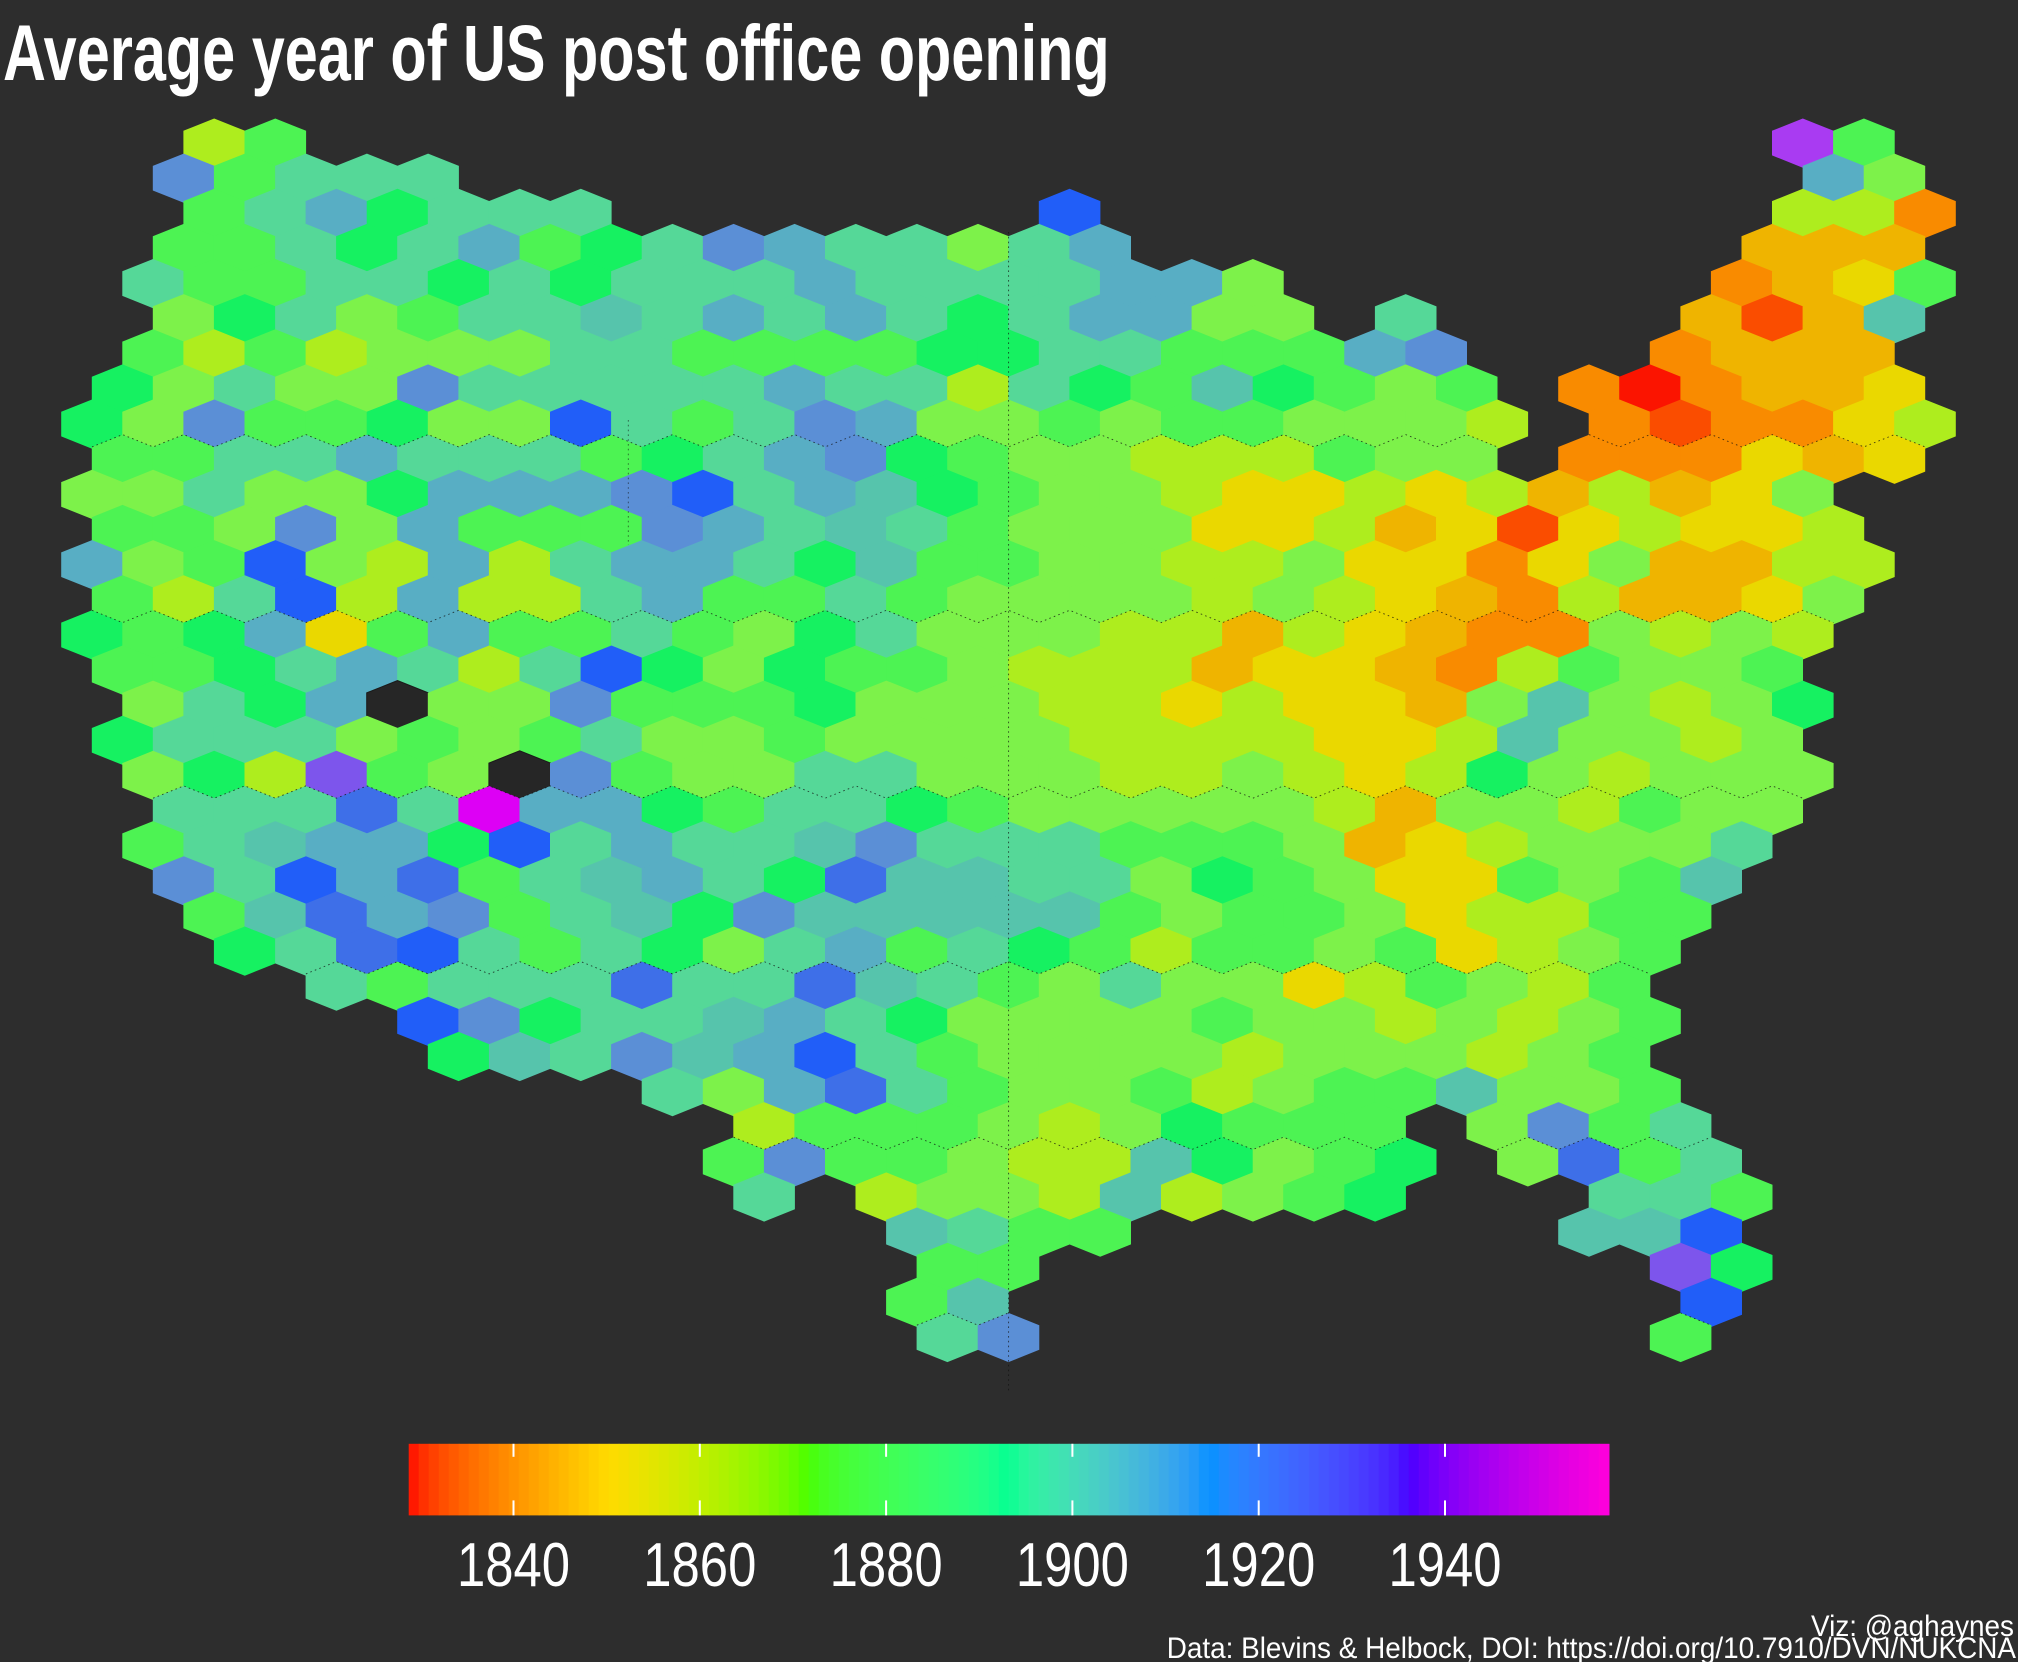 This screenshot has width=2018, height=1662. What do you see at coordinates (699, 1565) in the screenshot?
I see `svg-text: 1860` at bounding box center [699, 1565].